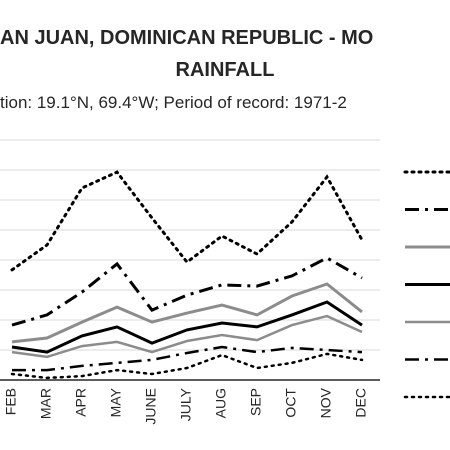 The height and width of the screenshot is (450, 450). I want to click on x-tick-label: MAR, so click(46, 403).